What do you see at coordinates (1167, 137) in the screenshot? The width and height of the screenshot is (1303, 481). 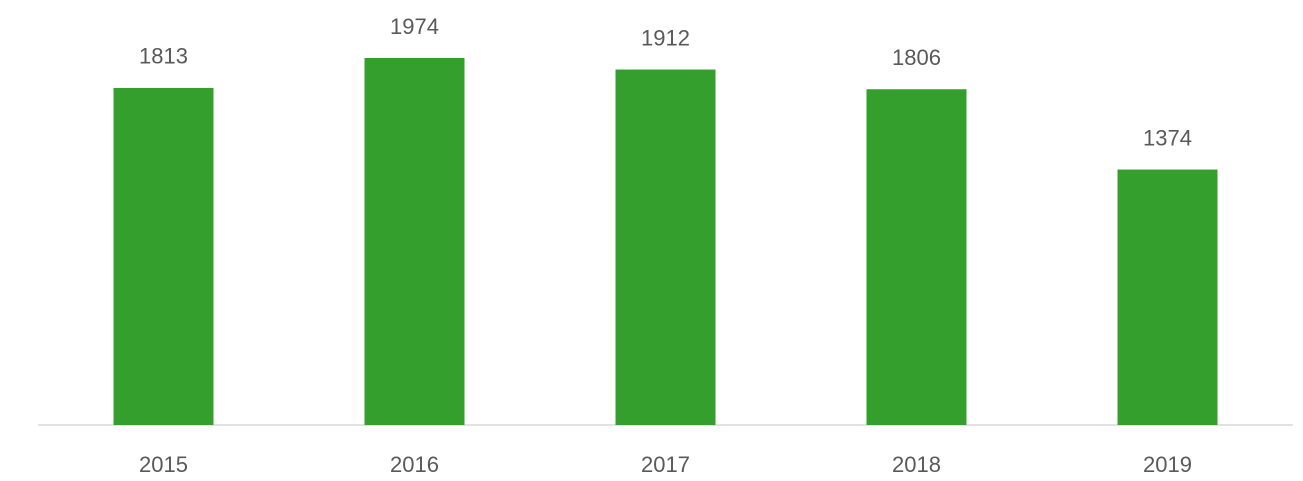 I see `data-label: 1374` at bounding box center [1167, 137].